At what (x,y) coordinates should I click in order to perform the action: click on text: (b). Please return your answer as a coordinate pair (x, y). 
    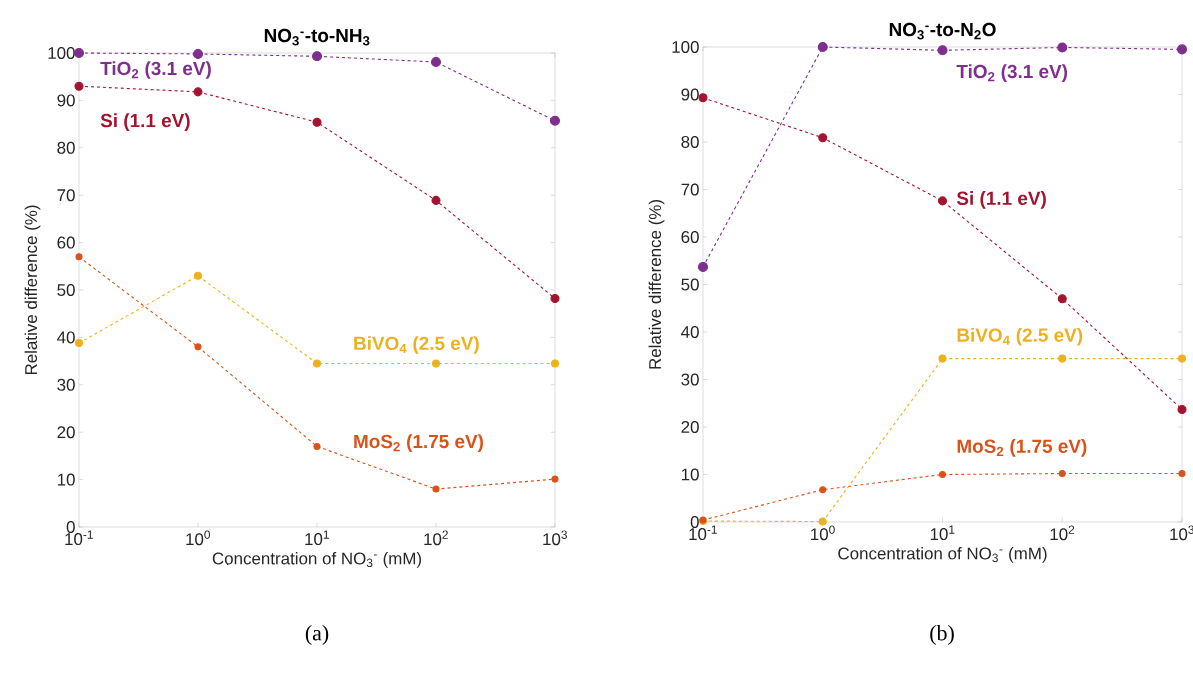
    Looking at the image, I should click on (942, 635).